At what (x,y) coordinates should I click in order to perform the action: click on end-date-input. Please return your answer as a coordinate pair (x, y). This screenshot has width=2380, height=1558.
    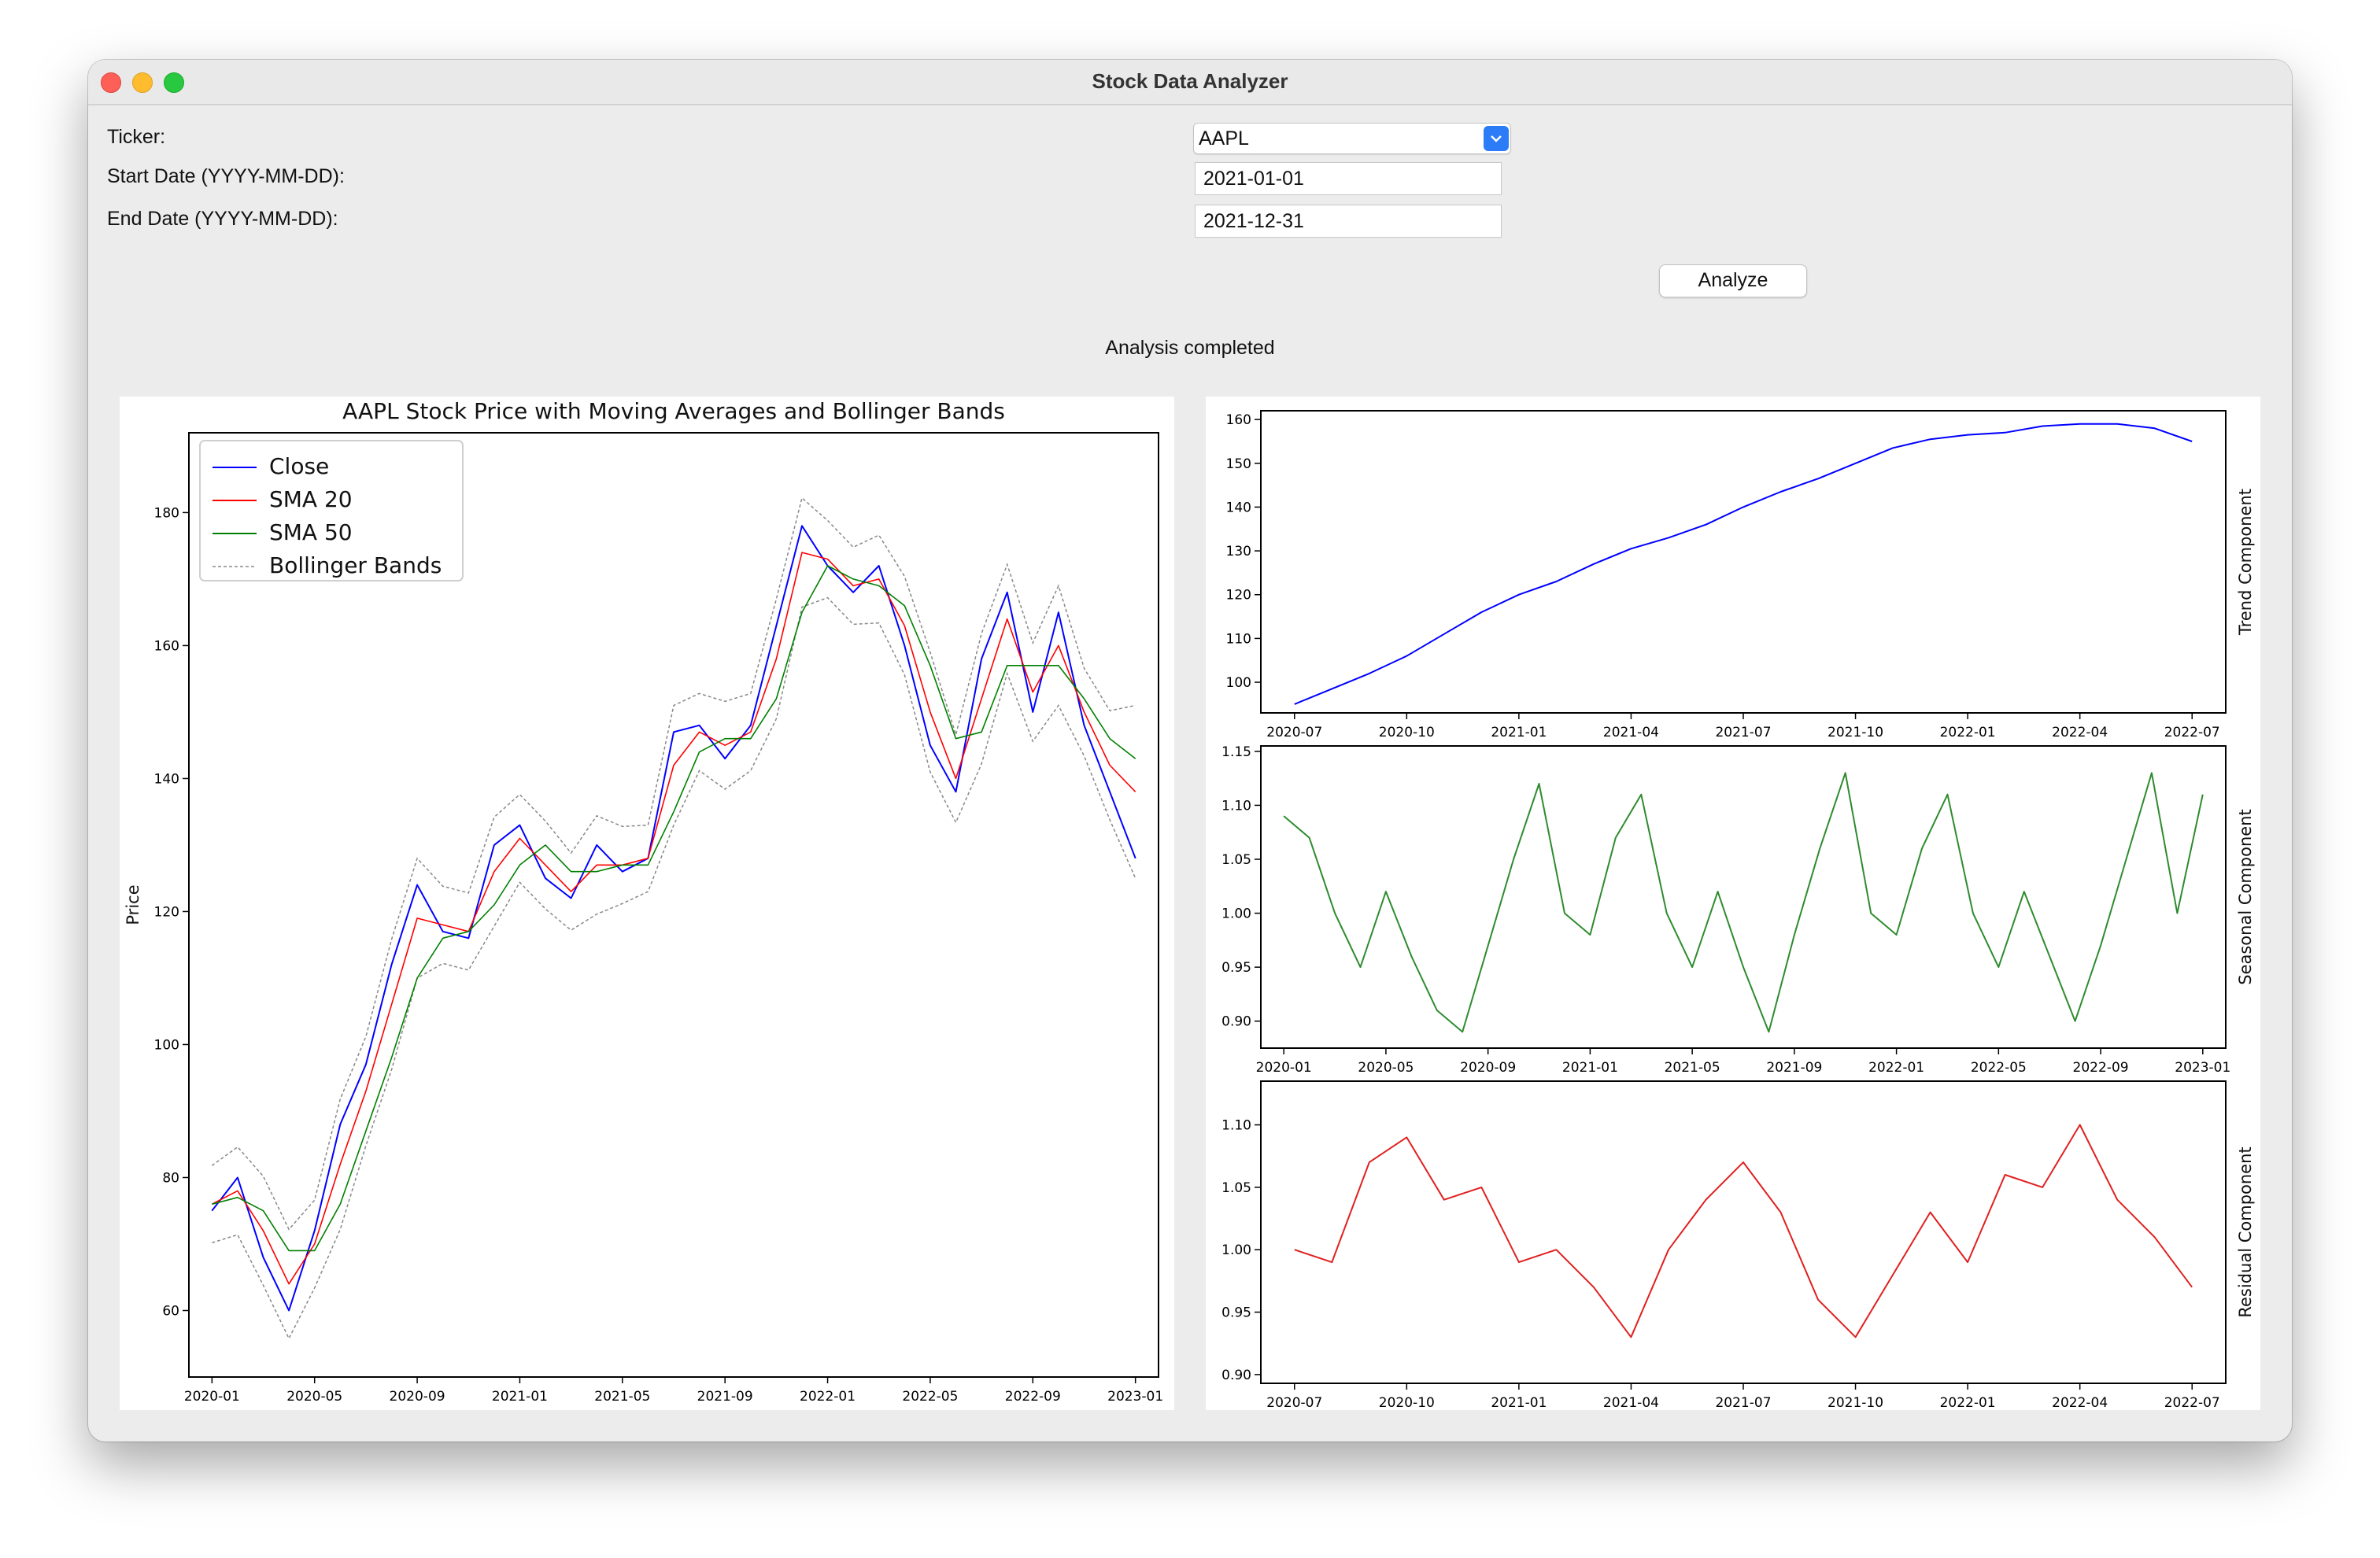
    Looking at the image, I should click on (1348, 221).